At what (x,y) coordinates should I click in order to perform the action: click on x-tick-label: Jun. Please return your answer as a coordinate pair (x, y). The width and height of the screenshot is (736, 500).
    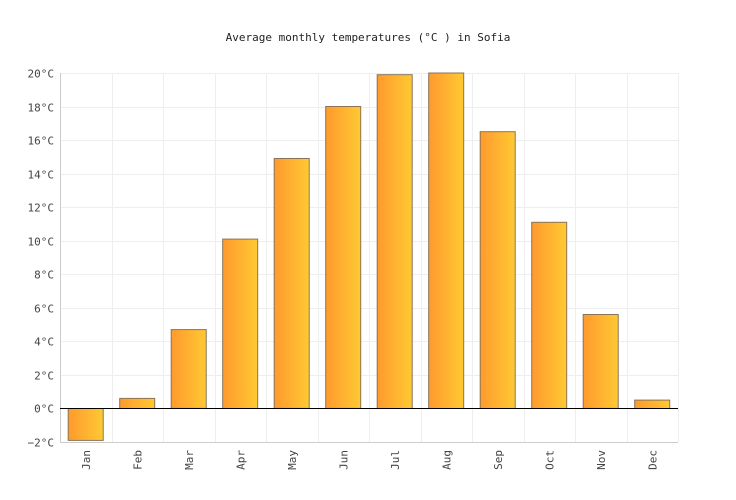
    Looking at the image, I should click on (343, 460).